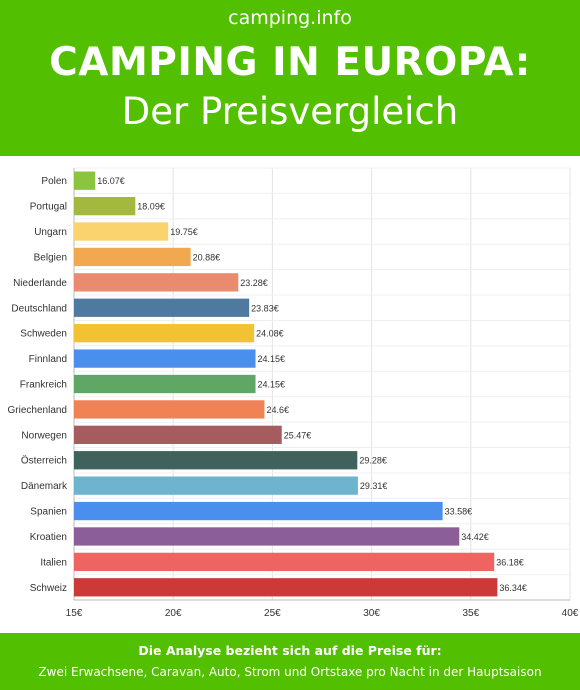 This screenshot has height=690, width=580. Describe the element at coordinates (44, 486) in the screenshot. I see `category-label: Dänemark` at that location.